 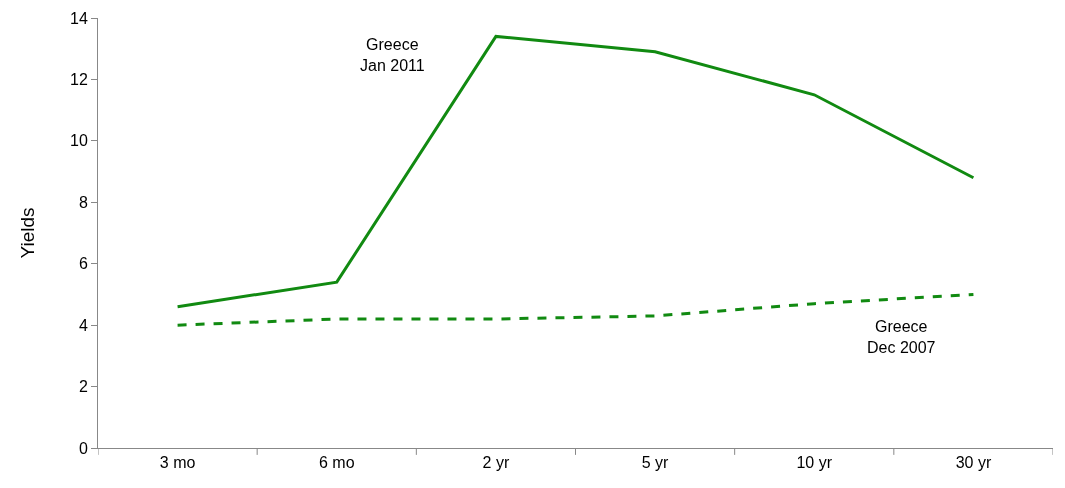 What do you see at coordinates (655, 463) in the screenshot?
I see `x-tick-label: 5 yr` at bounding box center [655, 463].